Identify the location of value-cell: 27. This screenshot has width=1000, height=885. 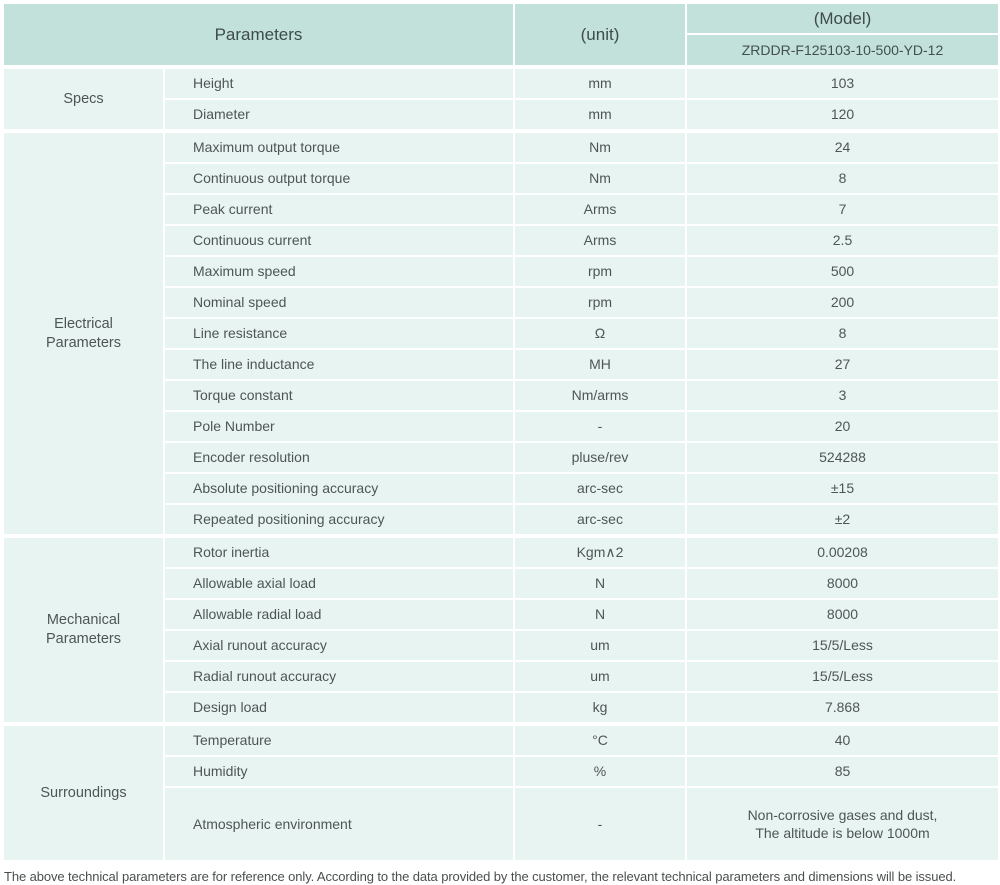
(842, 364).